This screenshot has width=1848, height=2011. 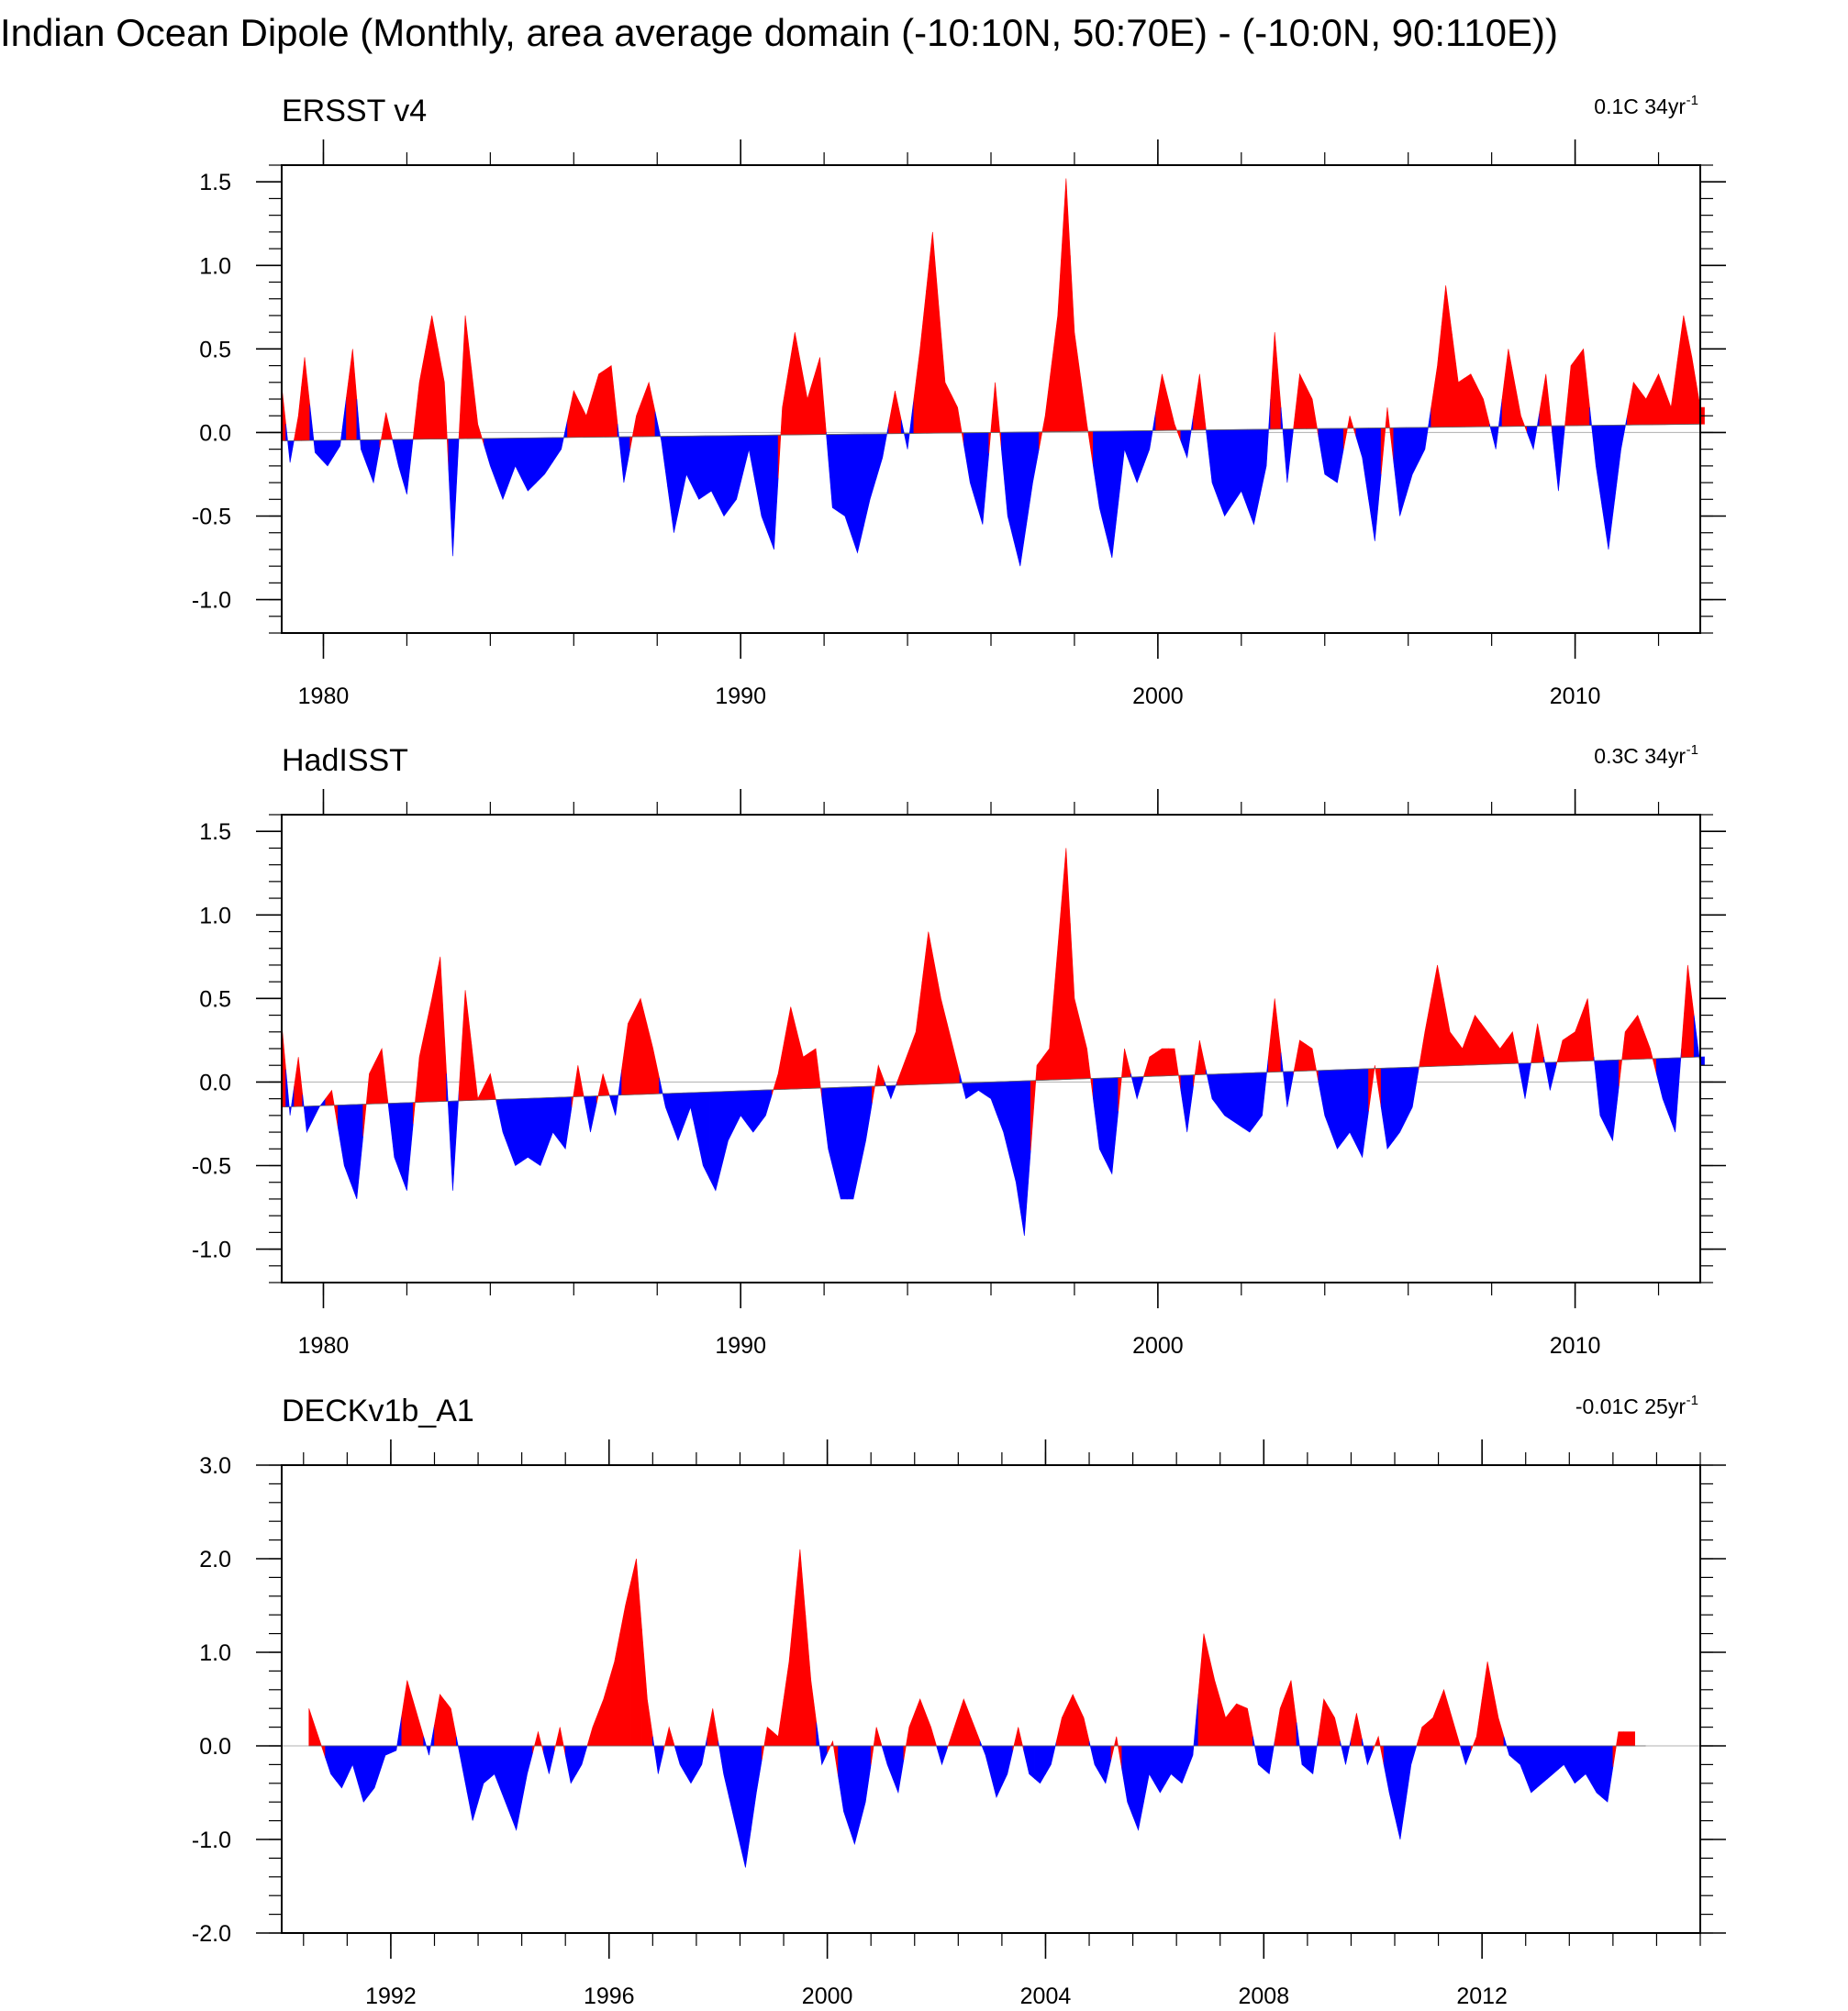 I want to click on y-tick-label: 0.5, so click(x=215, y=349).